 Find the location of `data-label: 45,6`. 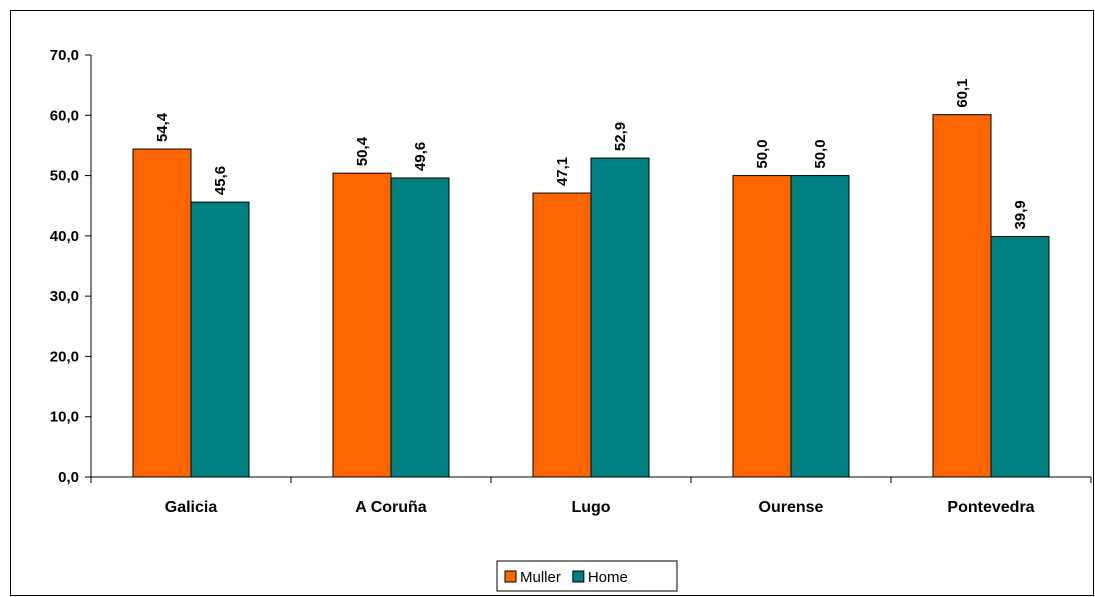

data-label: 45,6 is located at coordinates (220, 180).